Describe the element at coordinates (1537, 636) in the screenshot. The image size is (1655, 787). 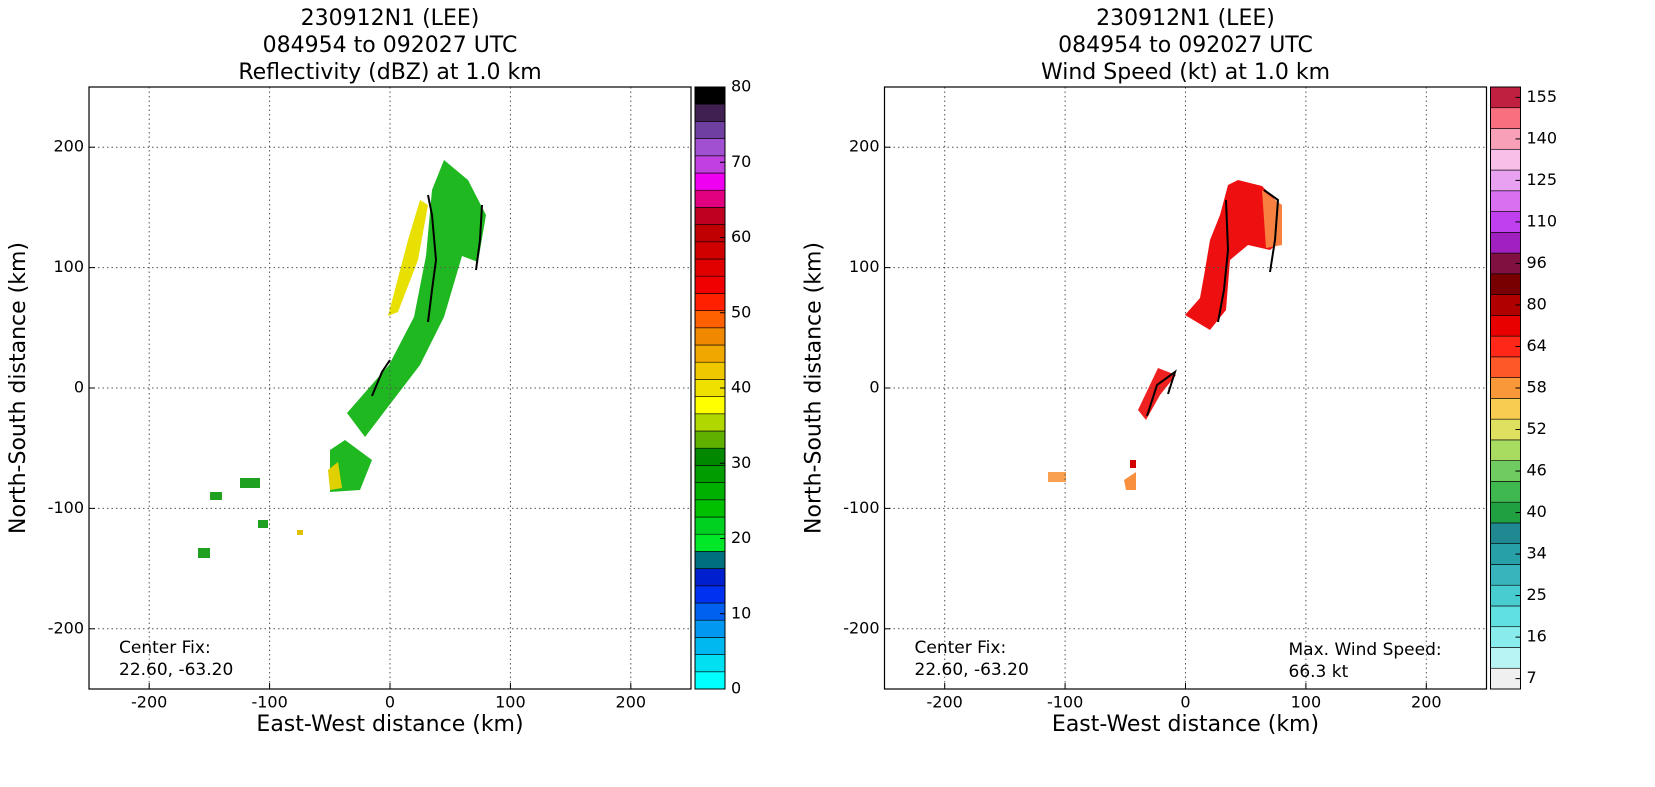
I see `colorbar-label: 16` at that location.